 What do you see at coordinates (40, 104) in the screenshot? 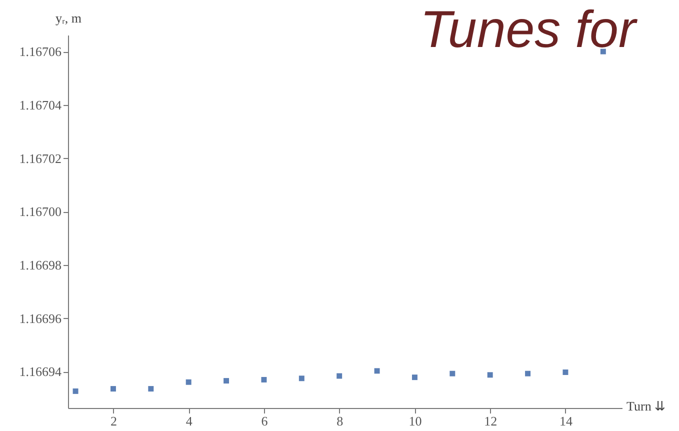
I see `y-tick-label: 1.16704` at bounding box center [40, 104].